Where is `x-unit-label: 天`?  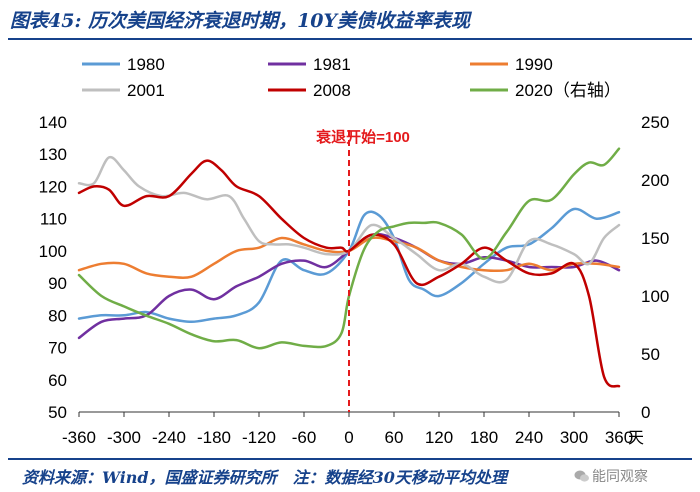
x-unit-label: 天 is located at coordinates (636, 438).